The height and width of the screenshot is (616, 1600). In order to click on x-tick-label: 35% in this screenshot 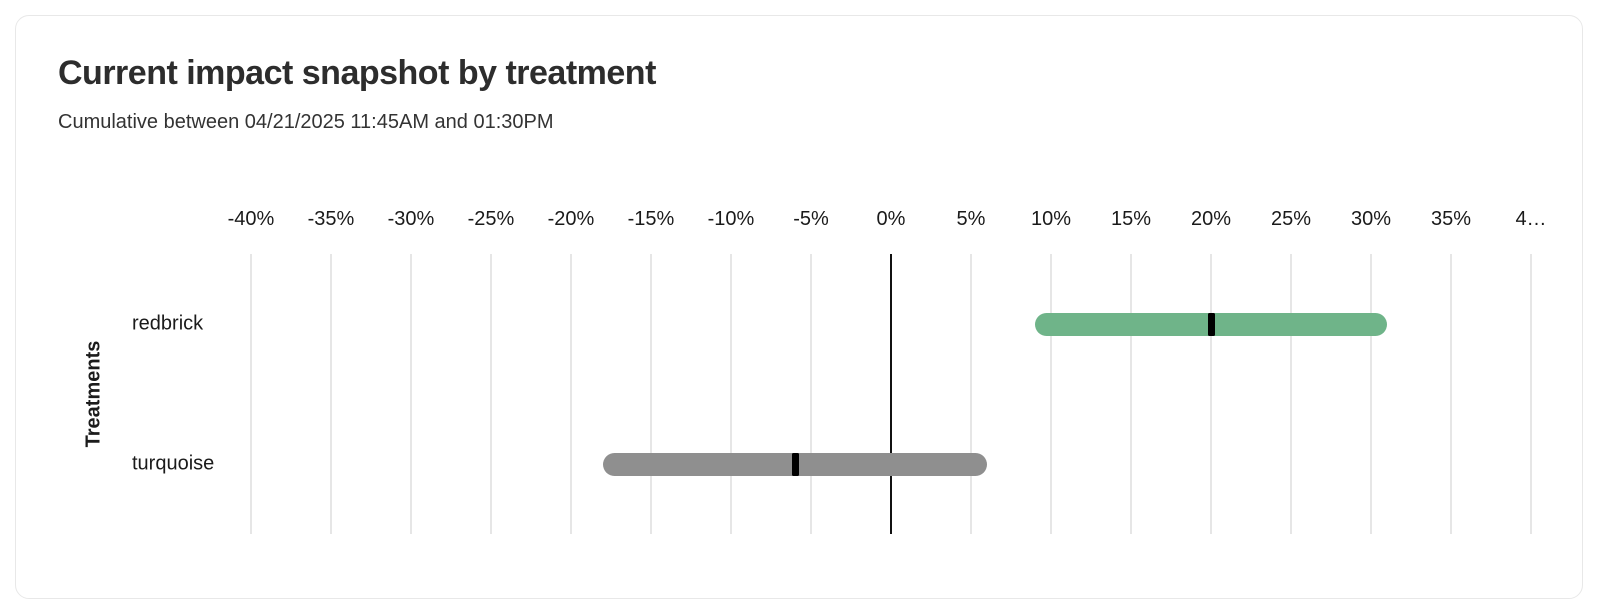, I will do `click(1451, 219)`.